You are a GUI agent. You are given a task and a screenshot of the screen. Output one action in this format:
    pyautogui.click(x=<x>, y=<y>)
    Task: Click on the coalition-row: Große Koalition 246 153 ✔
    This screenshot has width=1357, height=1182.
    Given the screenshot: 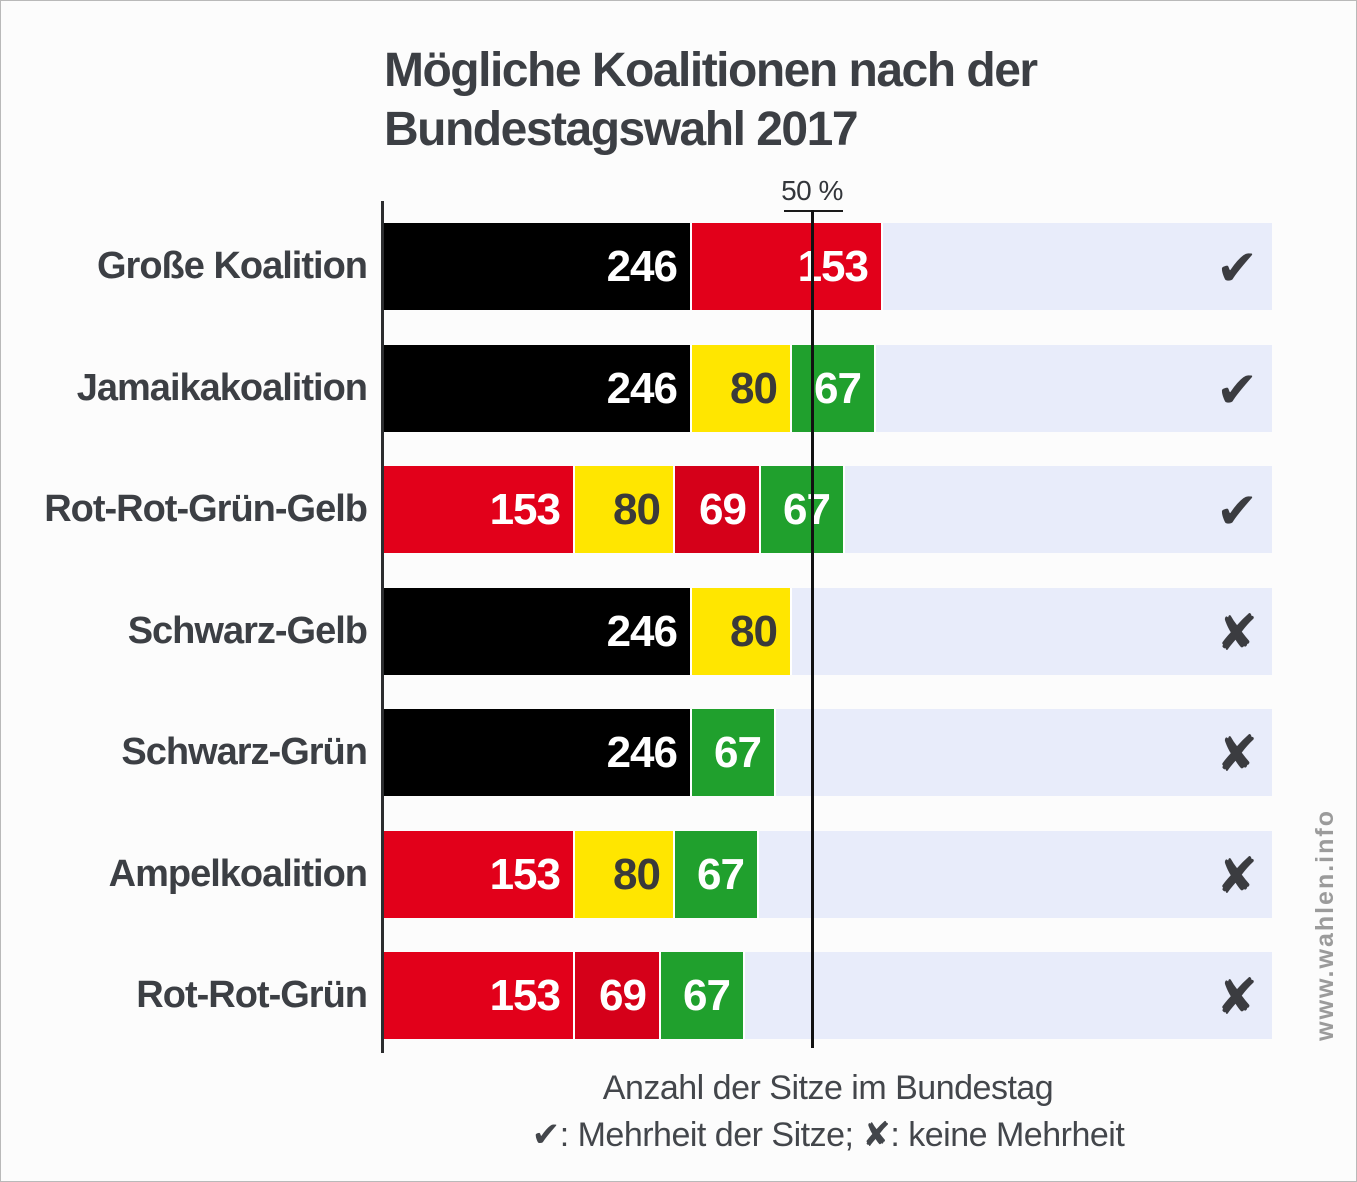 What is the action you would take?
    pyautogui.click(x=678, y=266)
    